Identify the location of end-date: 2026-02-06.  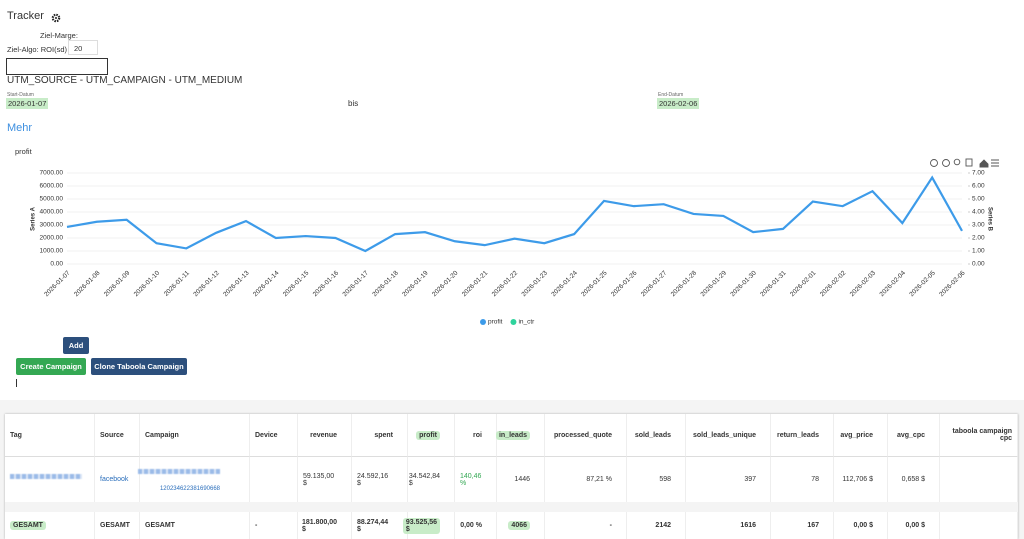
(678, 103).